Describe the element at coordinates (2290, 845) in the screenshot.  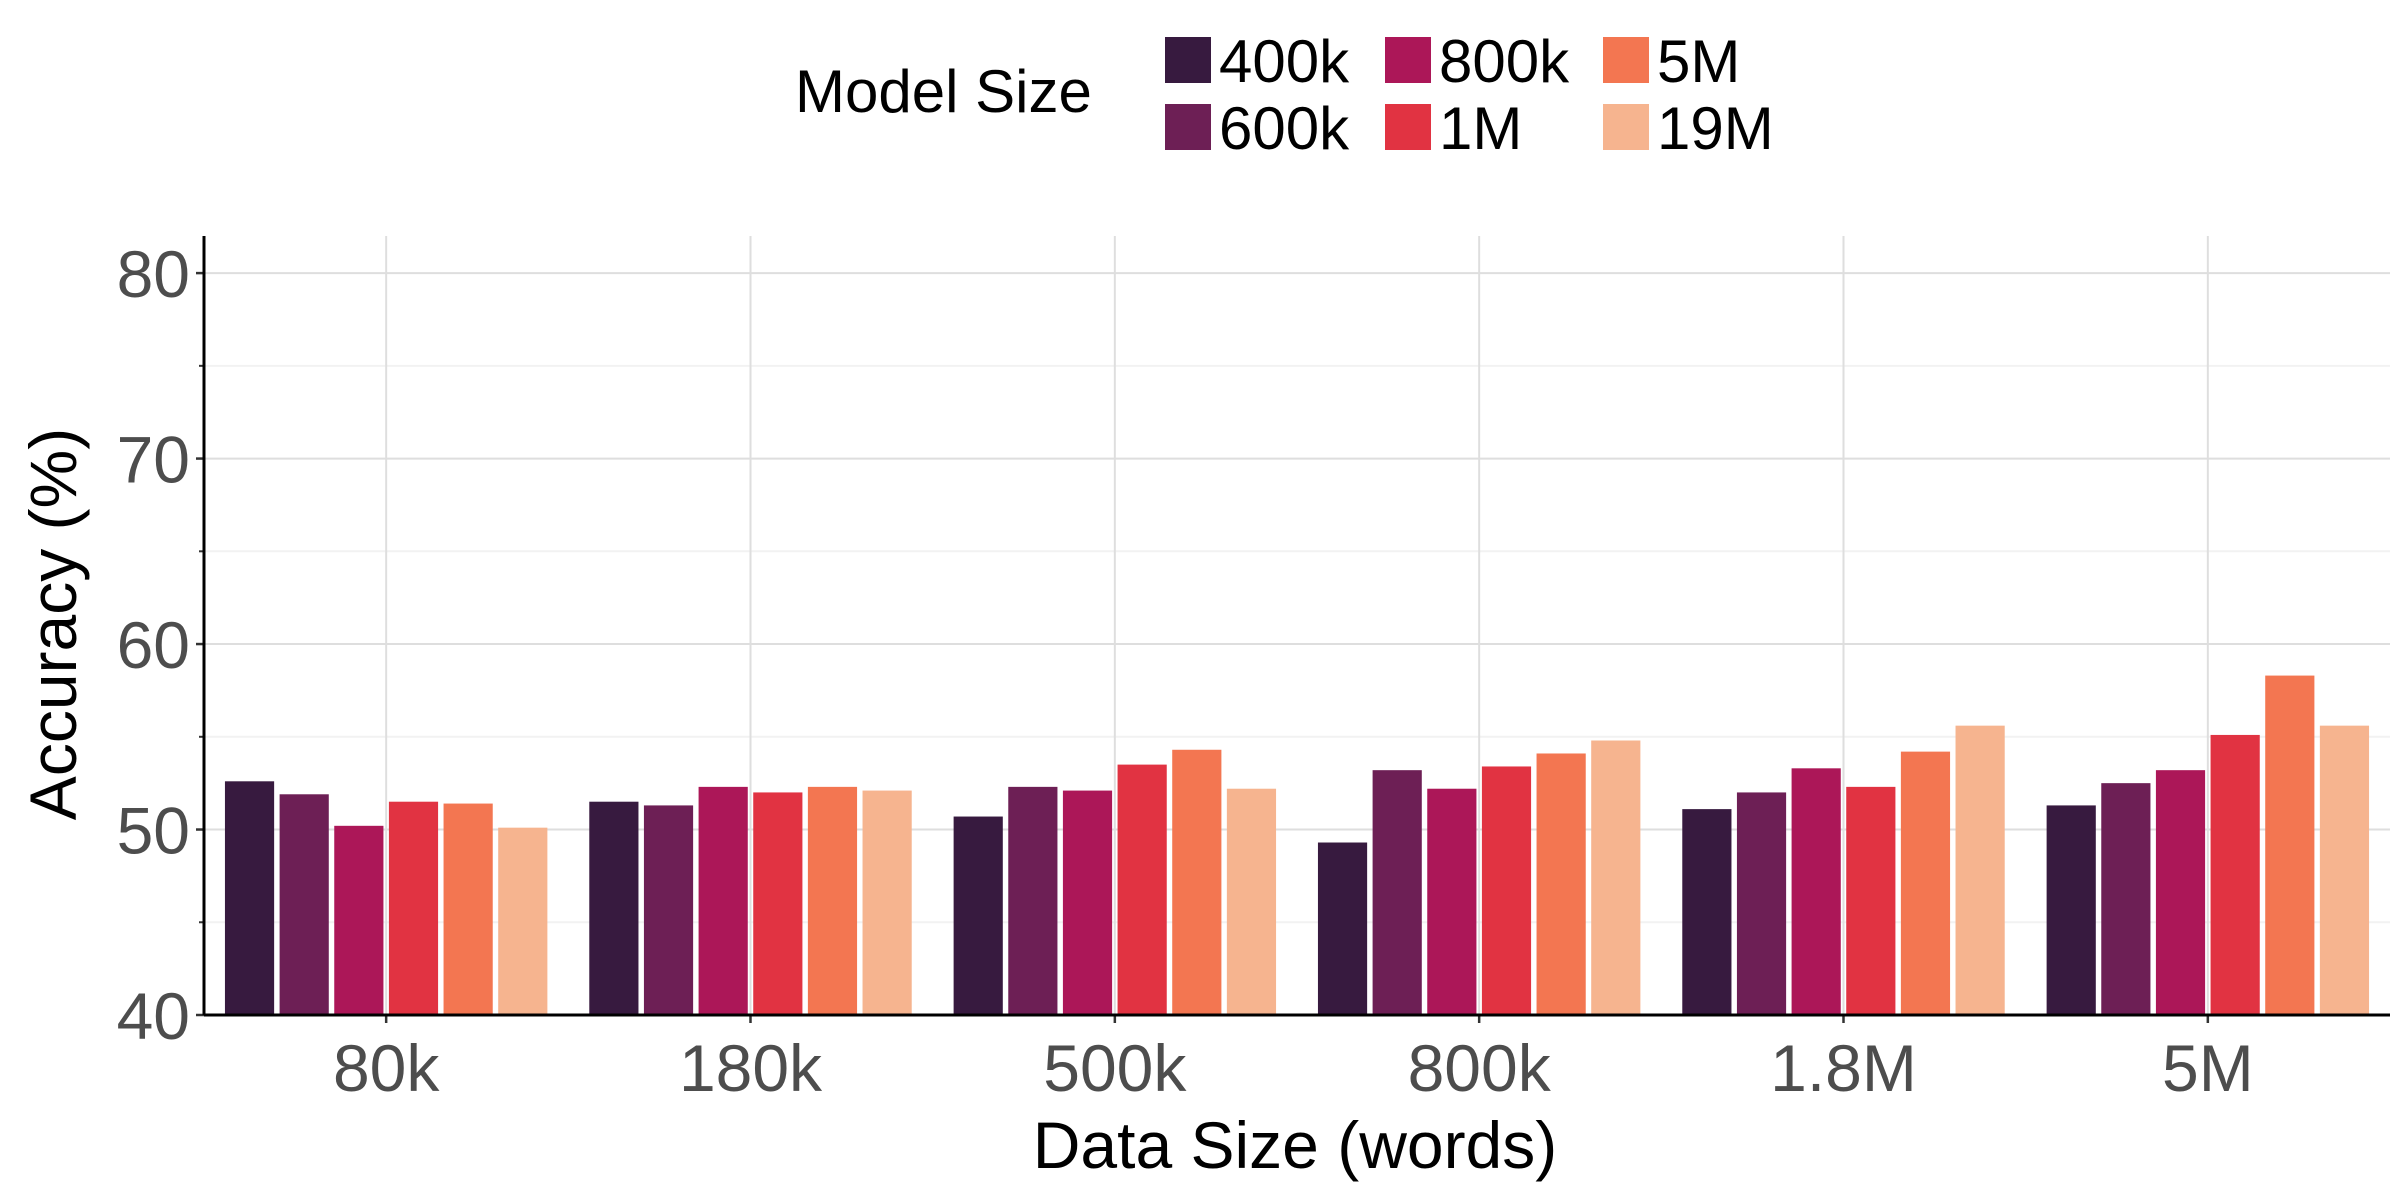
I see `bar-5M-5M` at that location.